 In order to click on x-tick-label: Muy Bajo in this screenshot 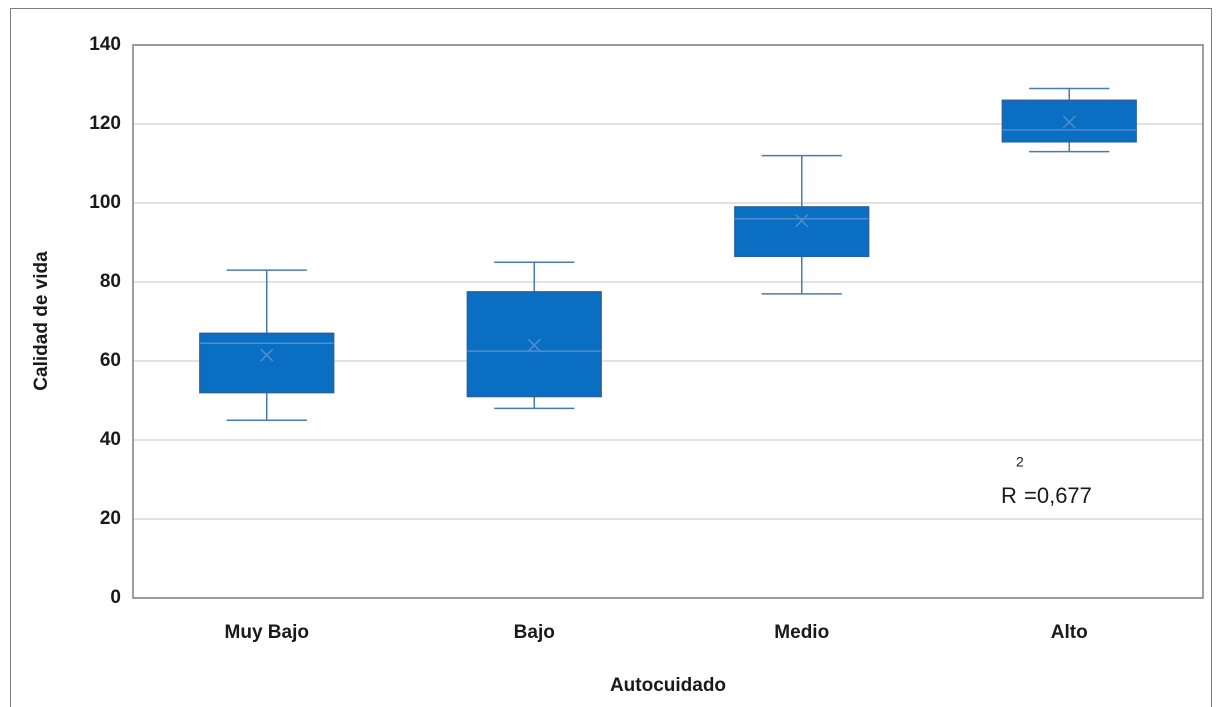, I will do `click(267, 632)`.